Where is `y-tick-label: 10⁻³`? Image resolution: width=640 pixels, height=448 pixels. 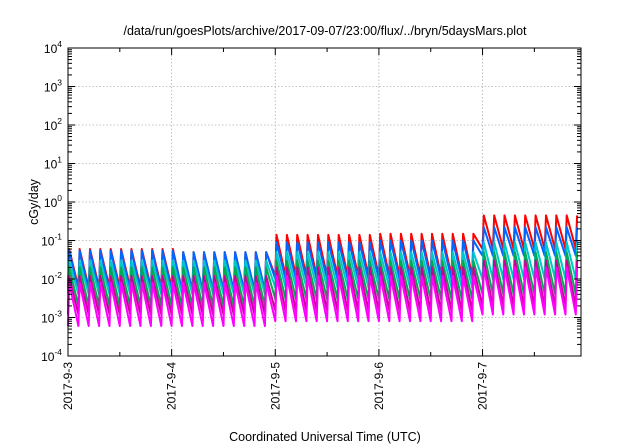 y-tick-label: 10⁻³ is located at coordinates (51, 317).